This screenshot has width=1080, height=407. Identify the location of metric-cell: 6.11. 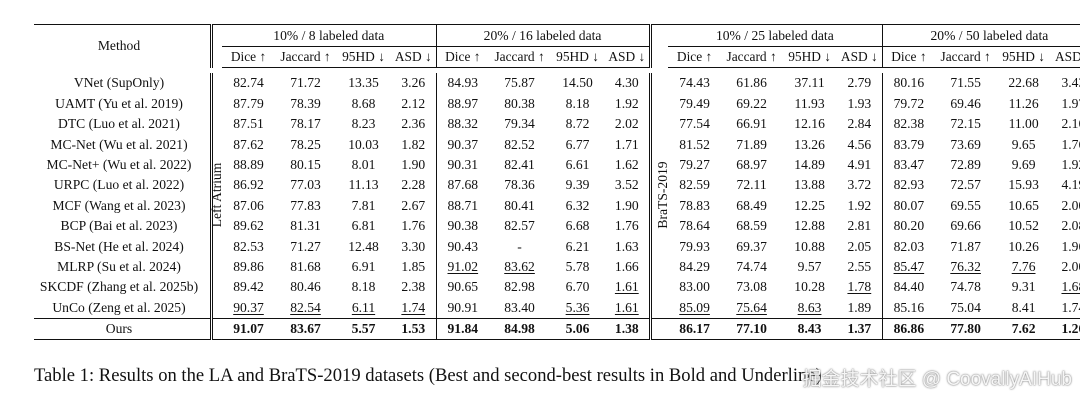
(363, 307).